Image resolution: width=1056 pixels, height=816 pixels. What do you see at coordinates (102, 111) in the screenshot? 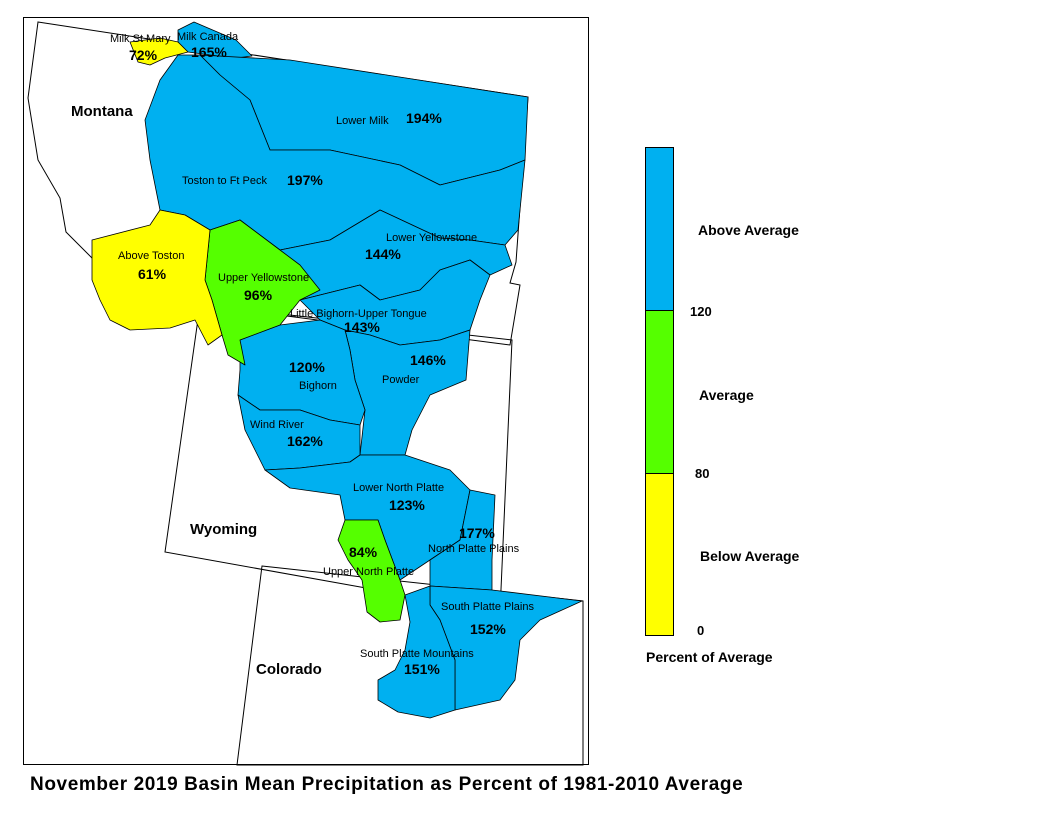
I see `state-label-montana: Montana` at bounding box center [102, 111].